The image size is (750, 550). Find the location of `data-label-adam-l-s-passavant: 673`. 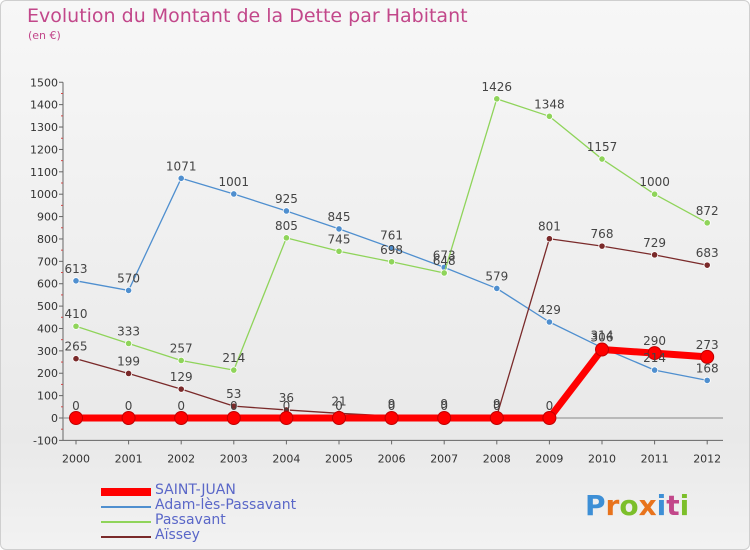

data-label-adam-l-s-passavant: 673 is located at coordinates (444, 255).